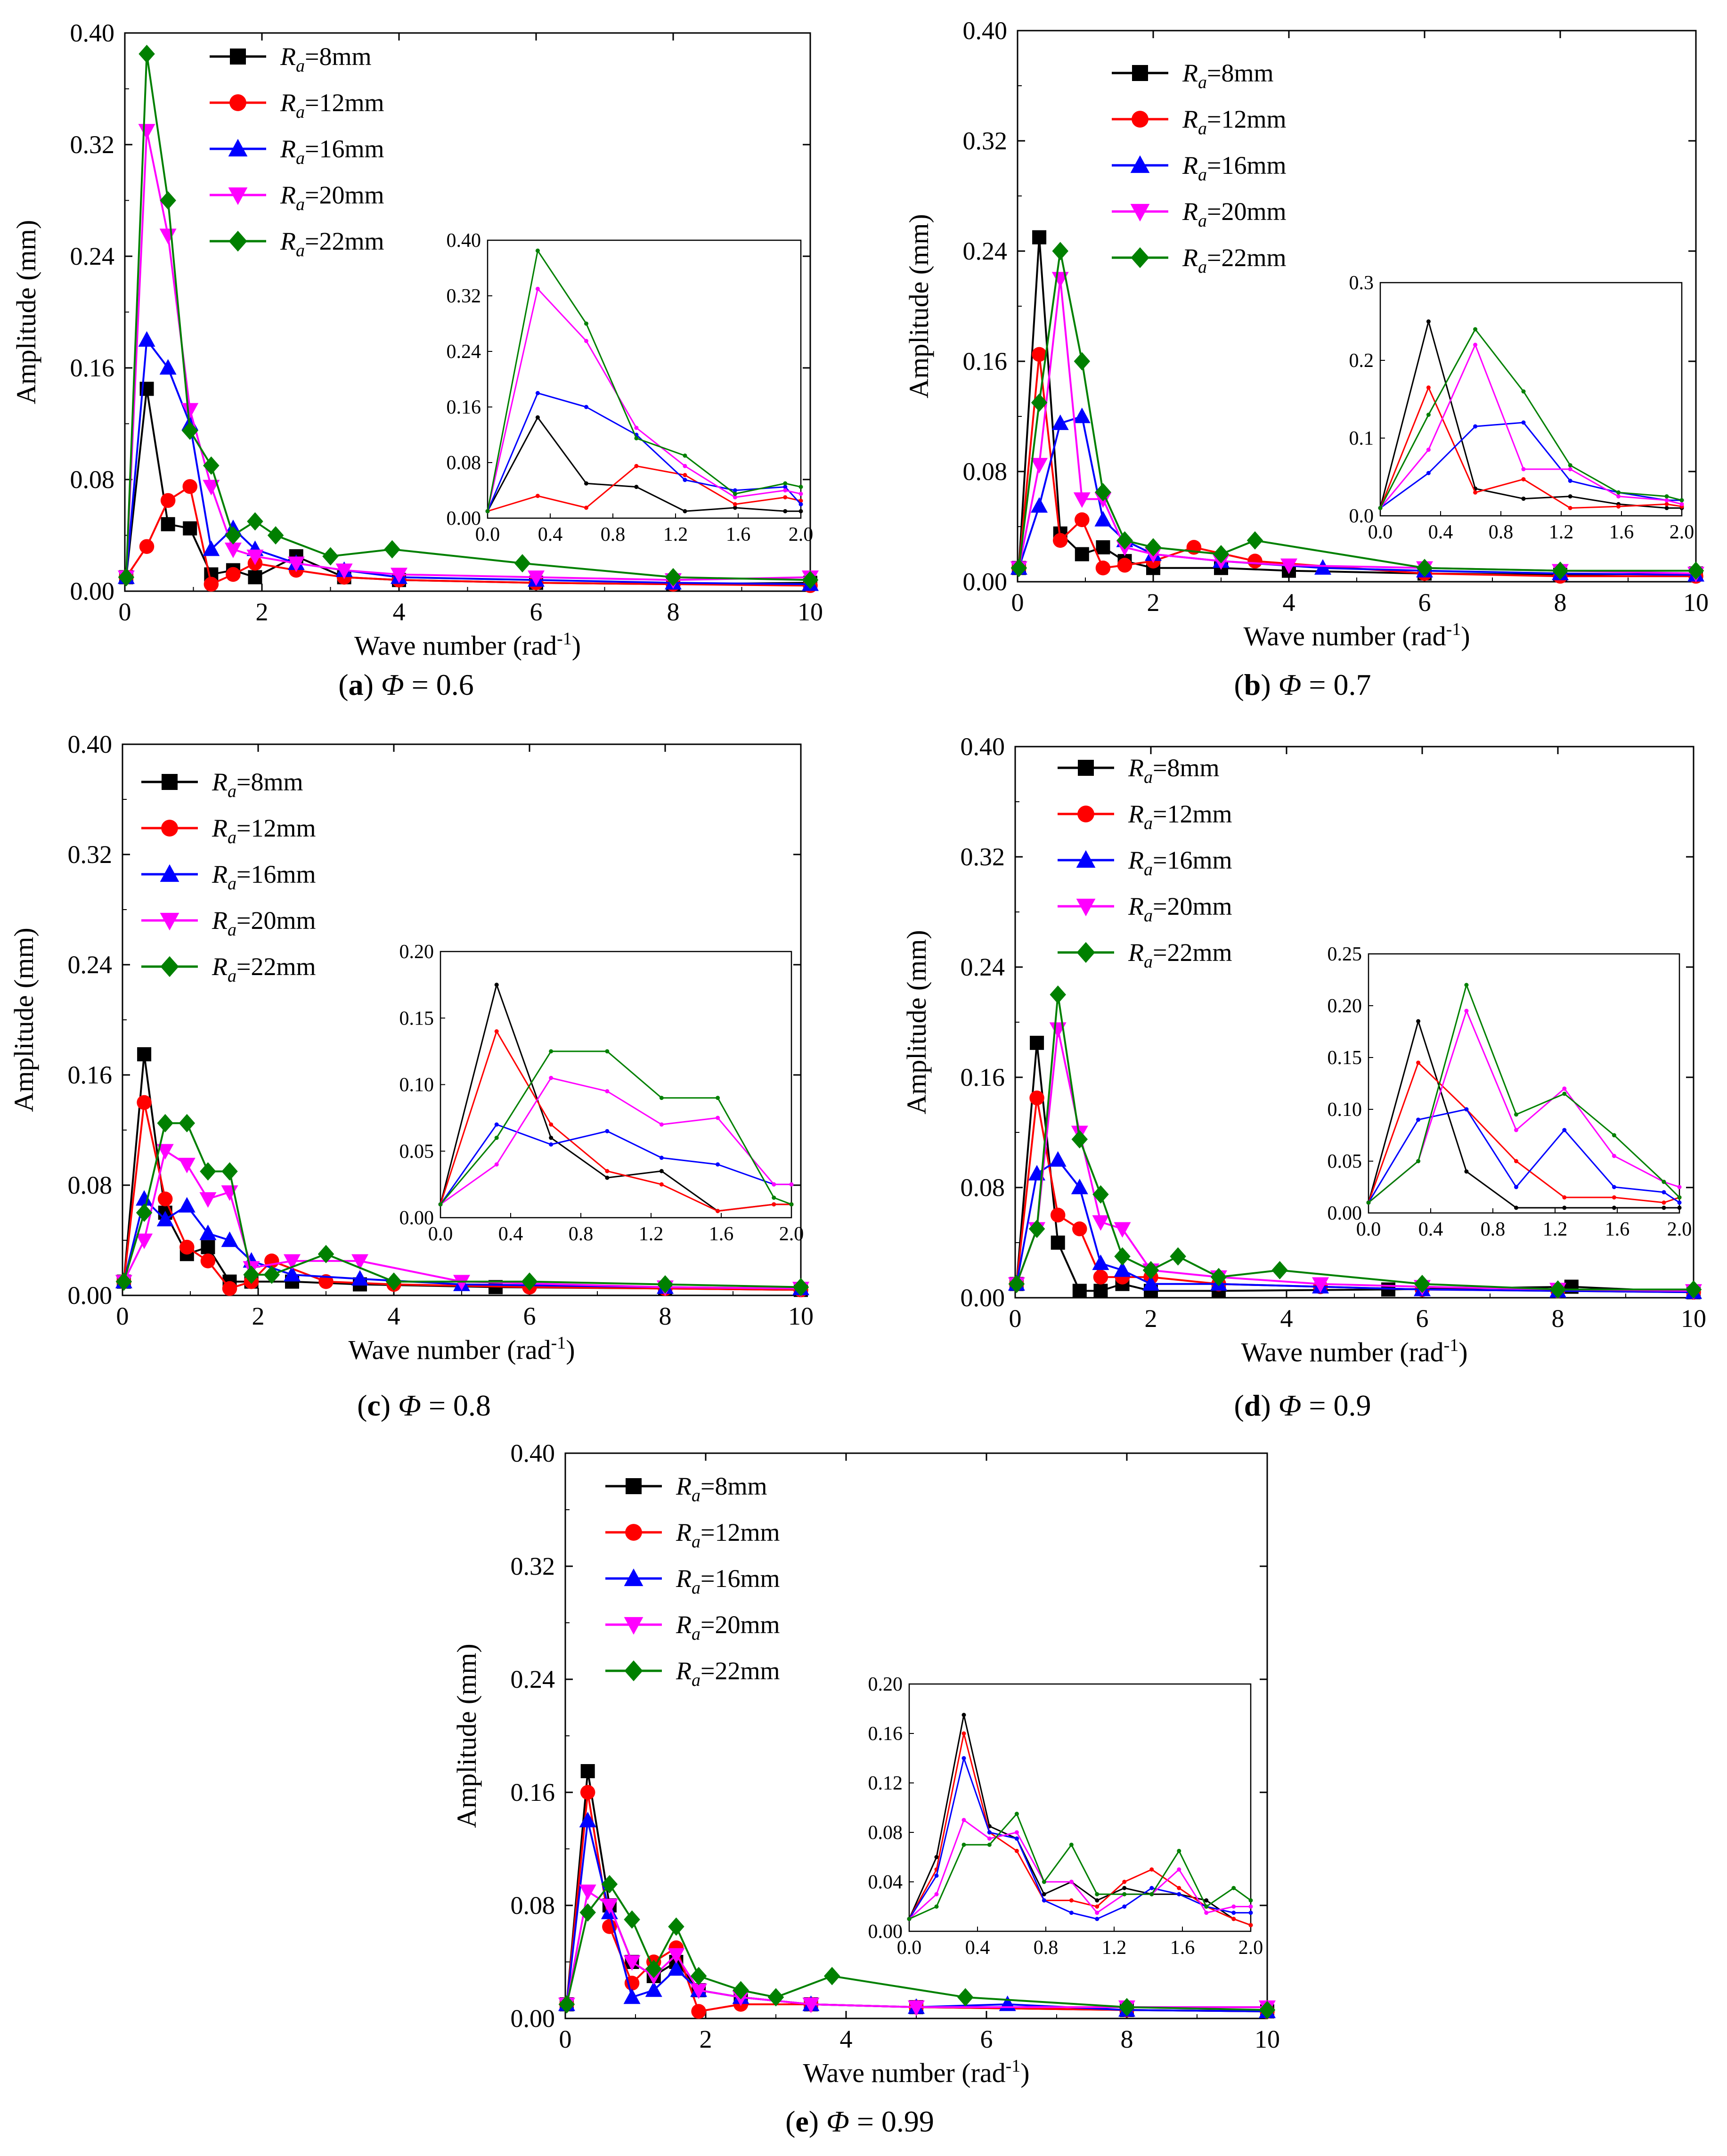  What do you see at coordinates (488, 534) in the screenshot?
I see `inset-x-tick-label: 0.0` at bounding box center [488, 534].